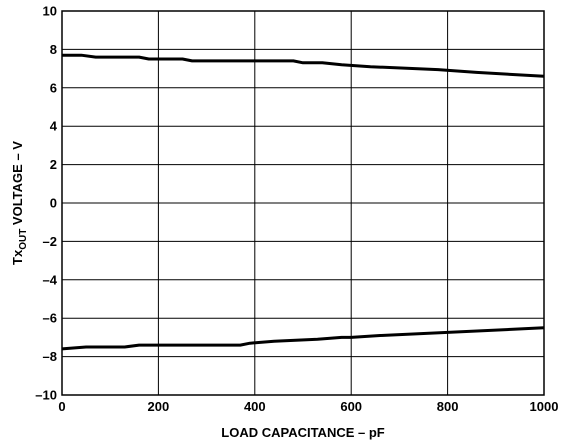 The width and height of the screenshot is (571, 447). Describe the element at coordinates (544, 406) in the screenshot. I see `x-tick-label: 1000` at that location.